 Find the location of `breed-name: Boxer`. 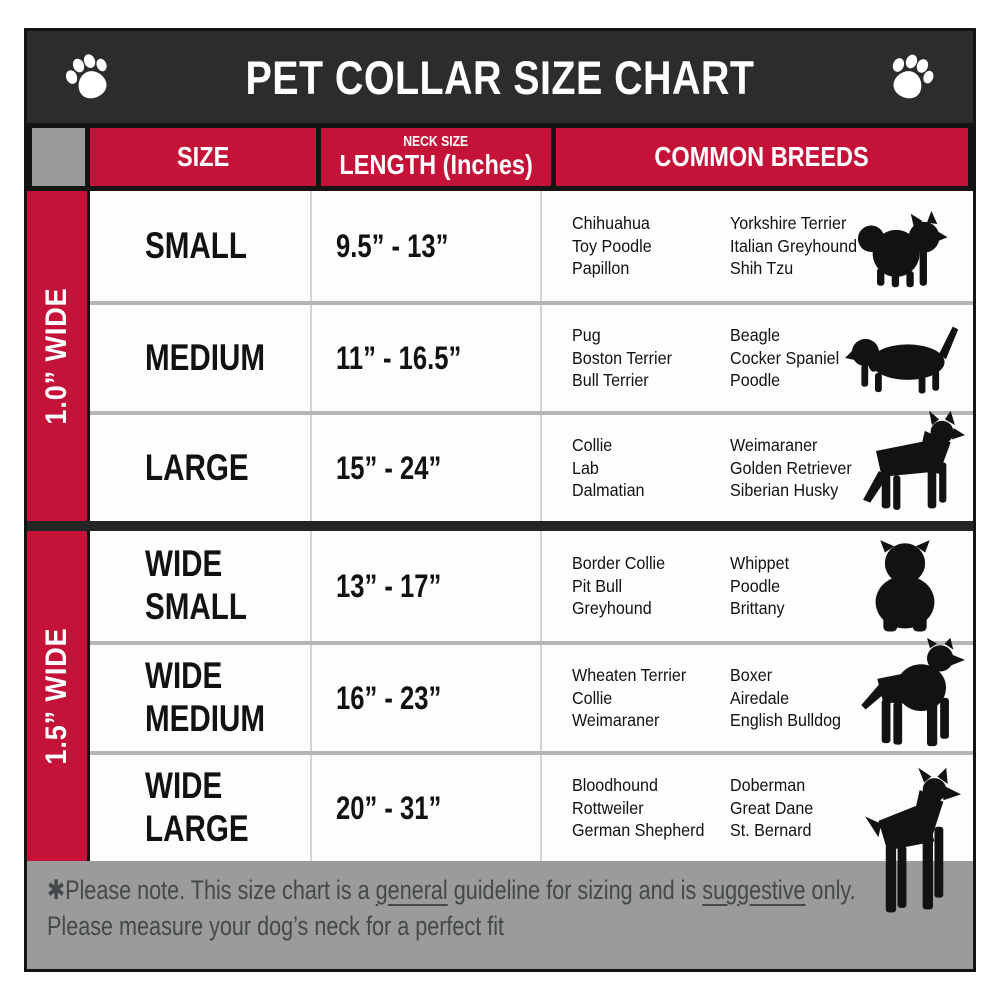

breed-name: Boxer is located at coordinates (751, 674).